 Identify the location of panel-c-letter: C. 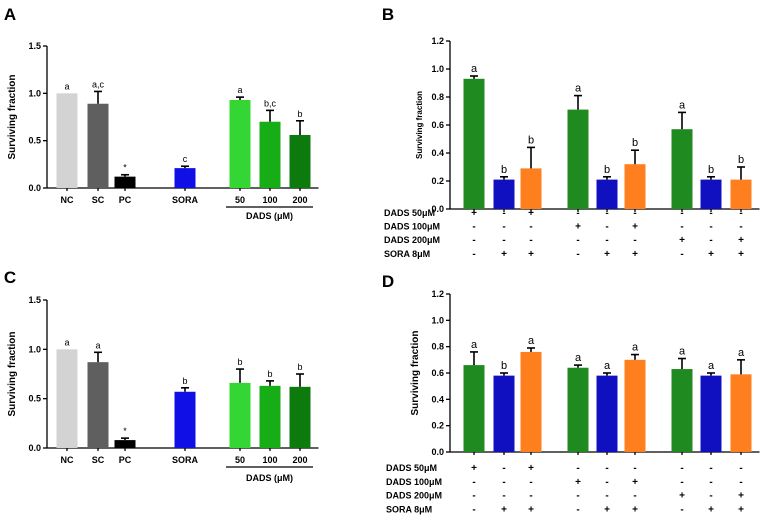
(10, 277).